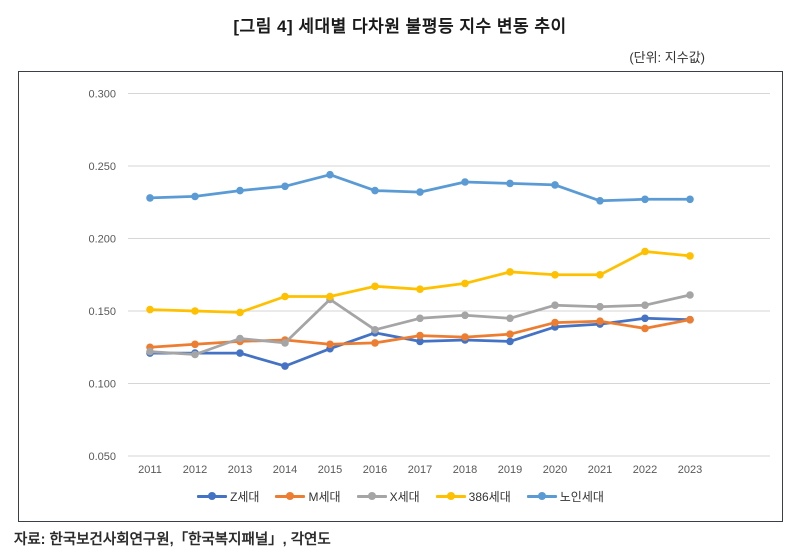  What do you see at coordinates (420, 282) in the screenshot?
I see `series-line-386세대` at bounding box center [420, 282].